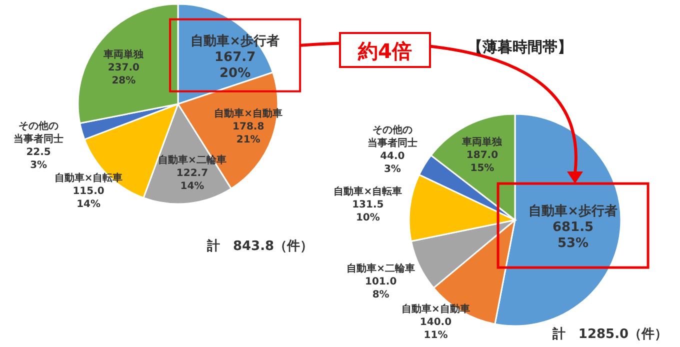 The height and width of the screenshot is (347, 680). I want to click on slice-label: 自動車×自動車, so click(436, 308).